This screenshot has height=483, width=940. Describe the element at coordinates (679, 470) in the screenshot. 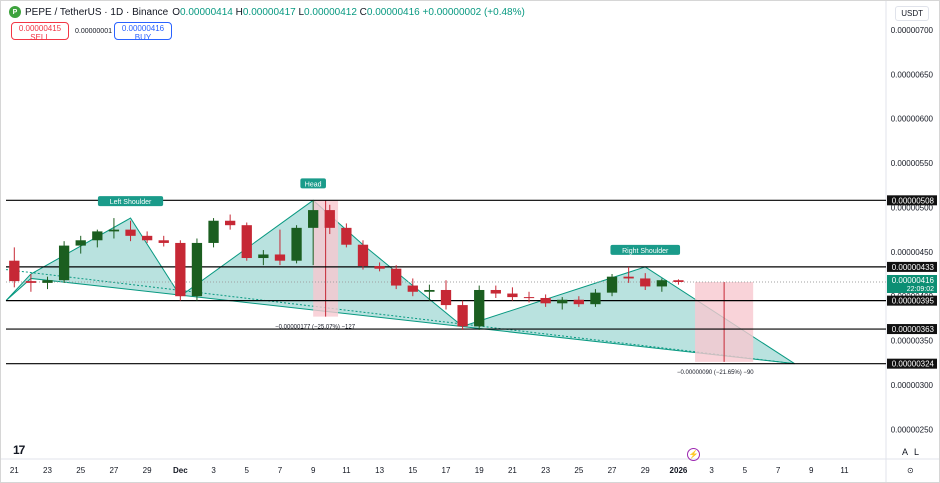

I see `x-tick-label-20: 2026` at that location.